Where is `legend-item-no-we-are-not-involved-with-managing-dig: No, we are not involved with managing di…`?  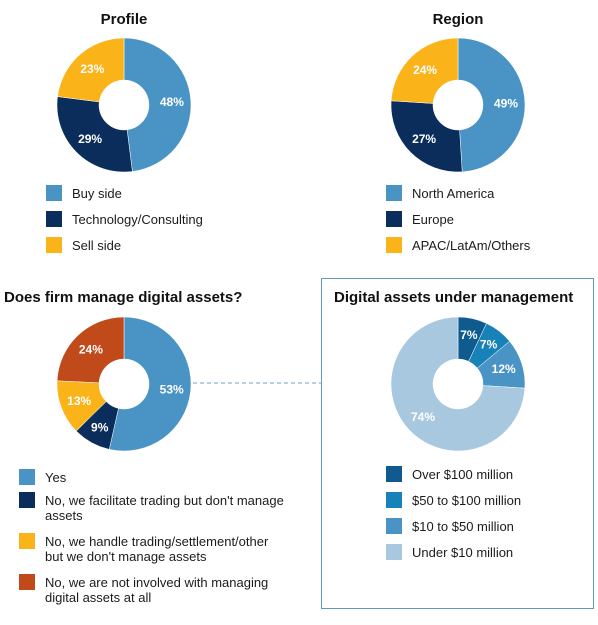
legend-item-no-we-are-not-involved-with-managing-dig: No, we are not involved with managing di… is located at coordinates (154, 594).